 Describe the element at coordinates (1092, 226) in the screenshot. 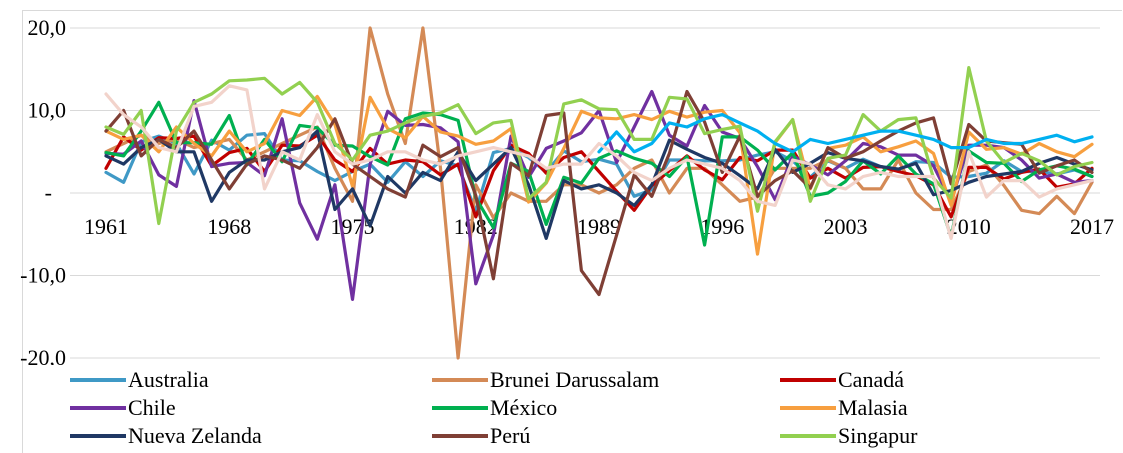

I see `x-tick-label: 2017` at that location.